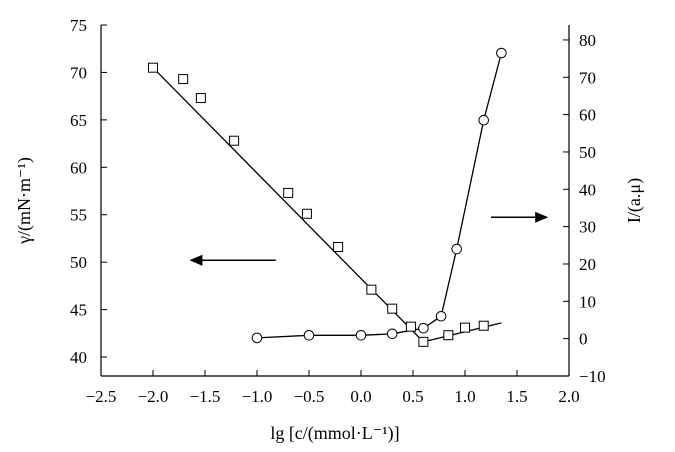 Image resolution: width=675 pixels, height=452 pixels. What do you see at coordinates (464, 396) in the screenshot?
I see `x-tick-label: 1.0` at bounding box center [464, 396].